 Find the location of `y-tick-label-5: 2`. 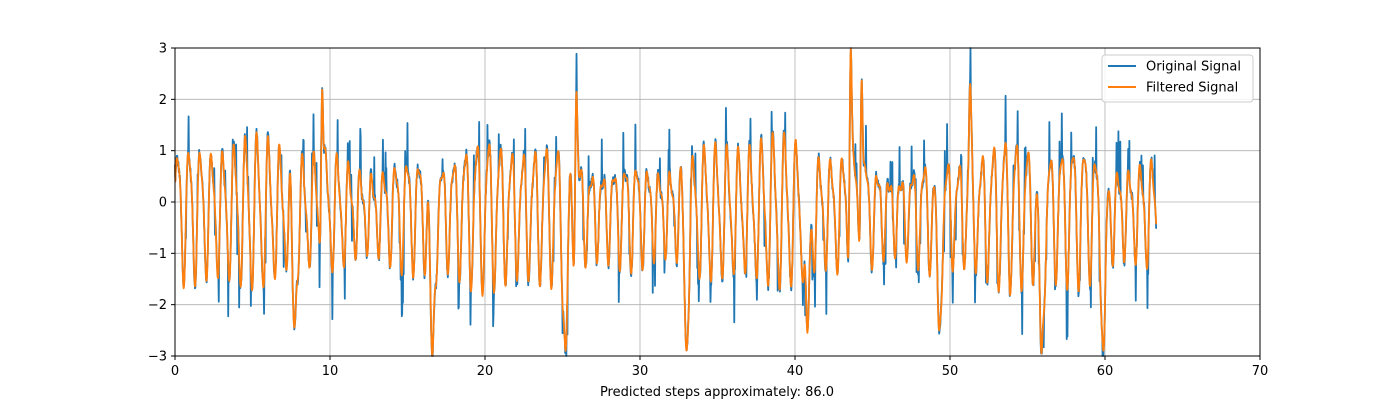

y-tick-label-5: 2 is located at coordinates (163, 100).